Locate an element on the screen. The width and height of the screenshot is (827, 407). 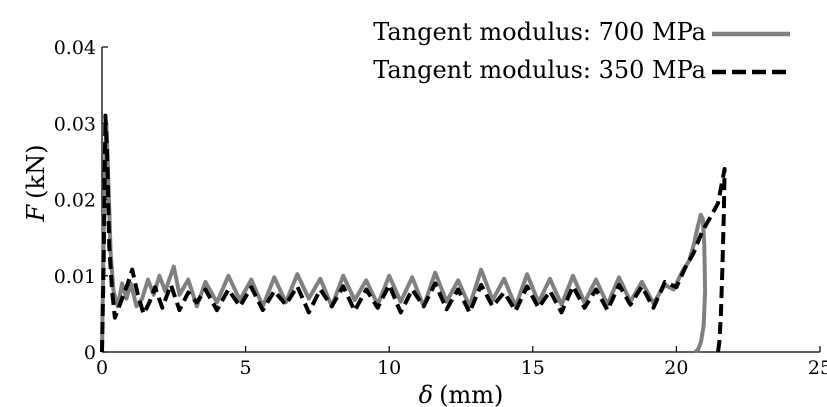
legend-background is located at coordinates (583, 48).